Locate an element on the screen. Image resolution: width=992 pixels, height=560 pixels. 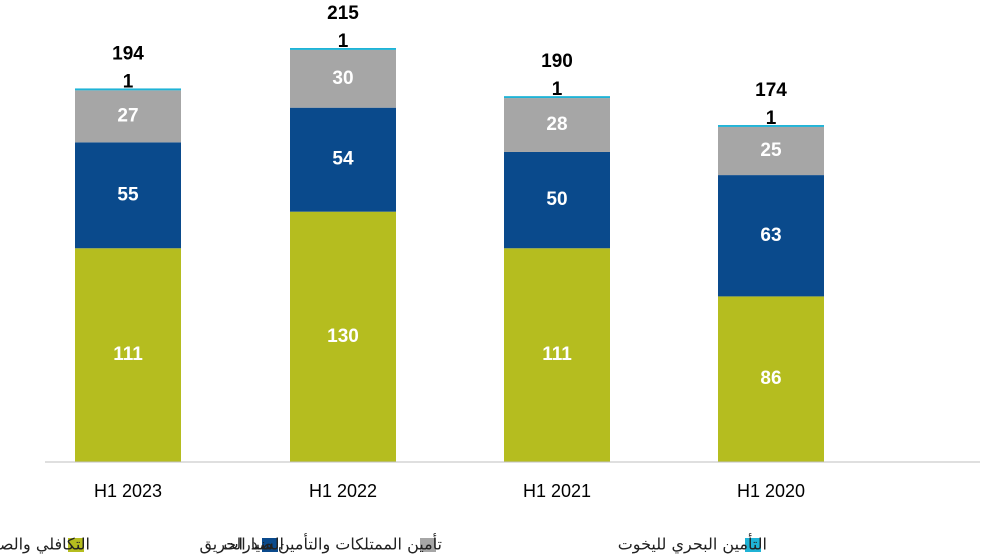
value-label: 86 is located at coordinates (770, 378).